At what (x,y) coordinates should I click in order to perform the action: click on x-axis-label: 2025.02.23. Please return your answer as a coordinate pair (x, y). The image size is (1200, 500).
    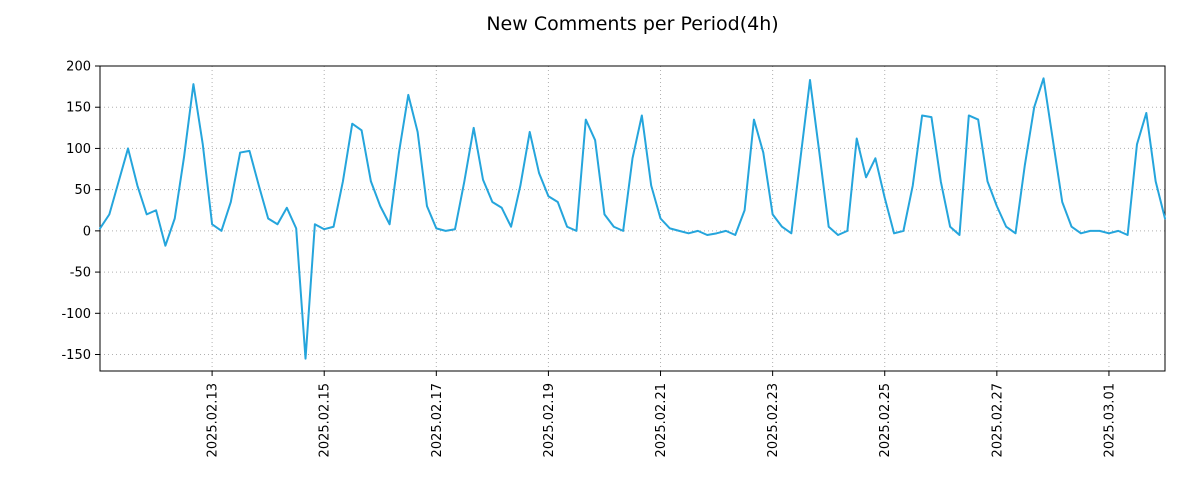
    Looking at the image, I should click on (773, 420).